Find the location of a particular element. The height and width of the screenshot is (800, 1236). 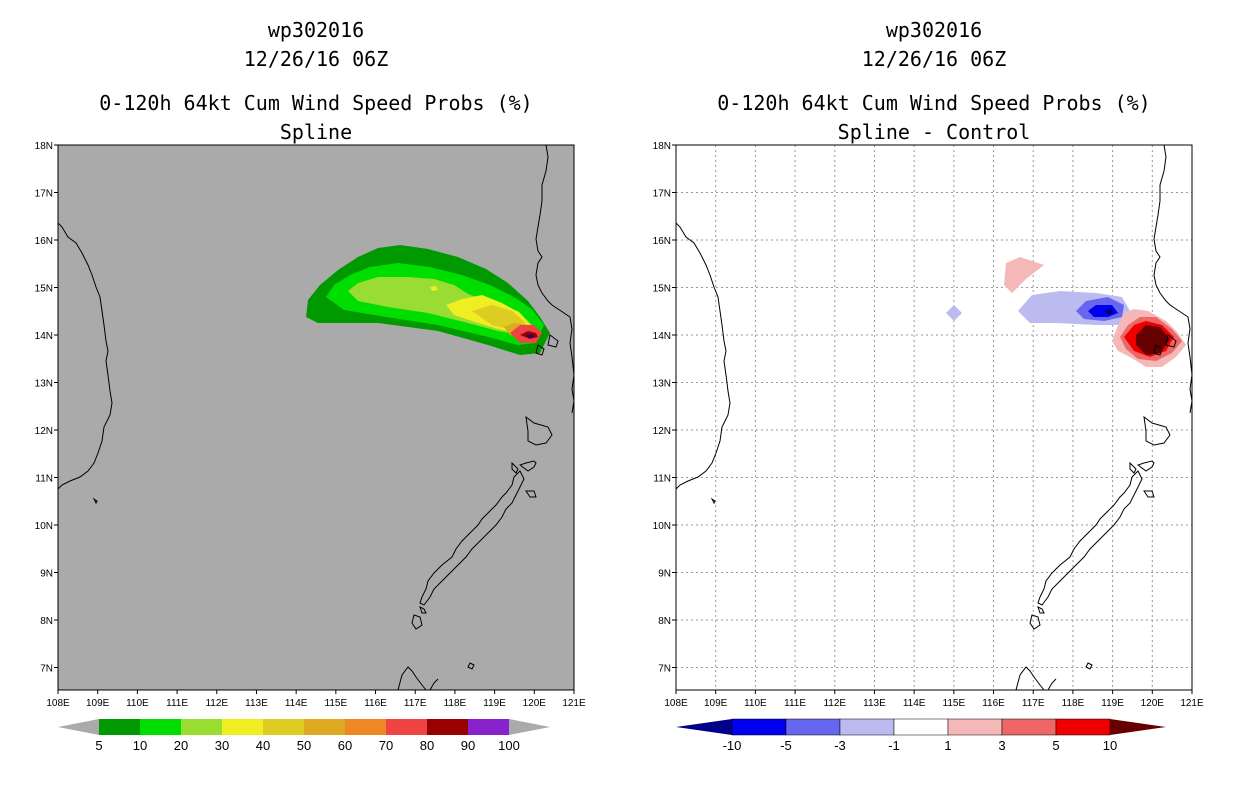

x-tick-label: 108E is located at coordinates (676, 703).